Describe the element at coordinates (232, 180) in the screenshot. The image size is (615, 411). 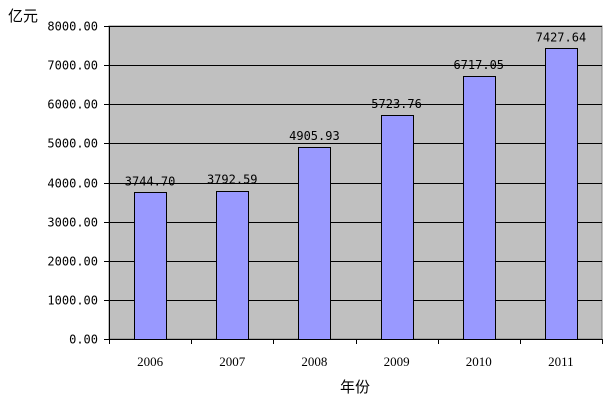
I see `data-label: 3792.59` at that location.